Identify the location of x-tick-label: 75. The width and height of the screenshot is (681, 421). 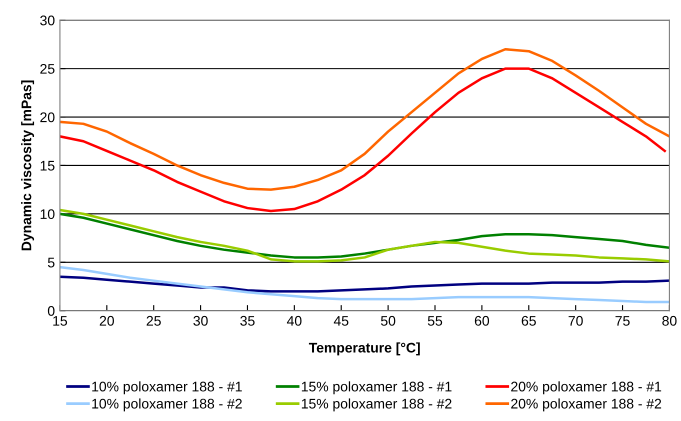
(623, 321).